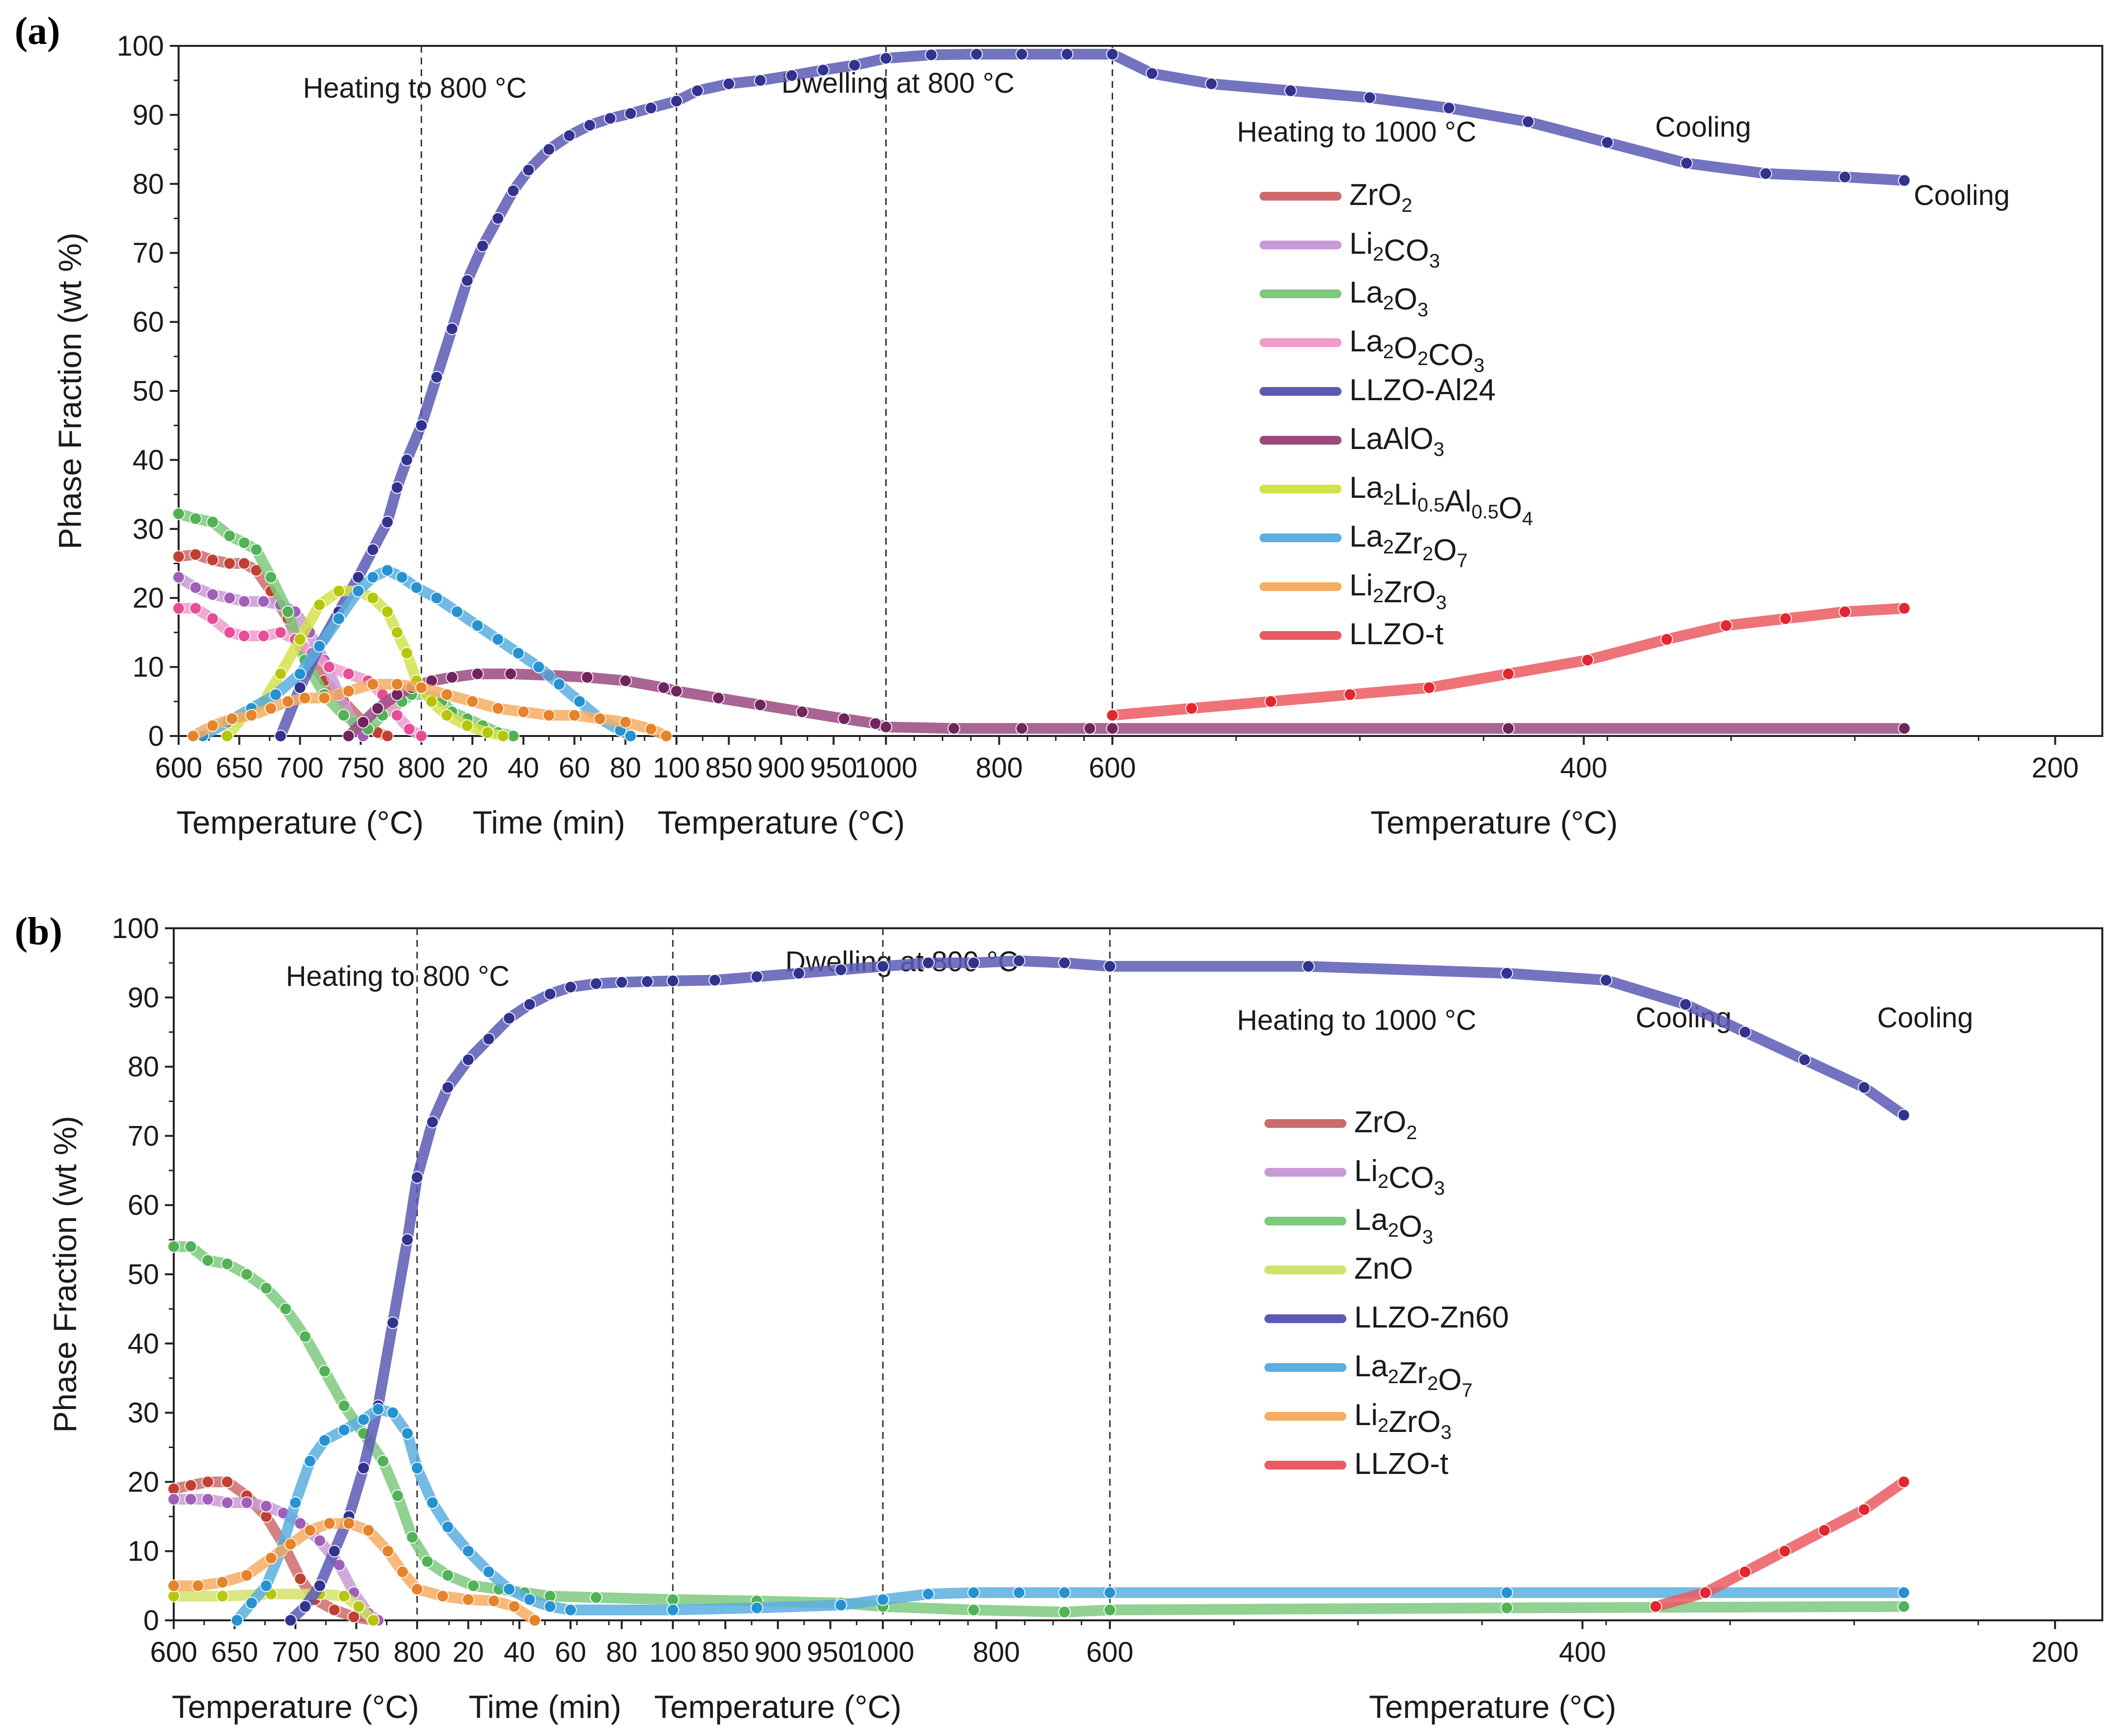  I want to click on legend-text: Zr, so click(1408, 543).